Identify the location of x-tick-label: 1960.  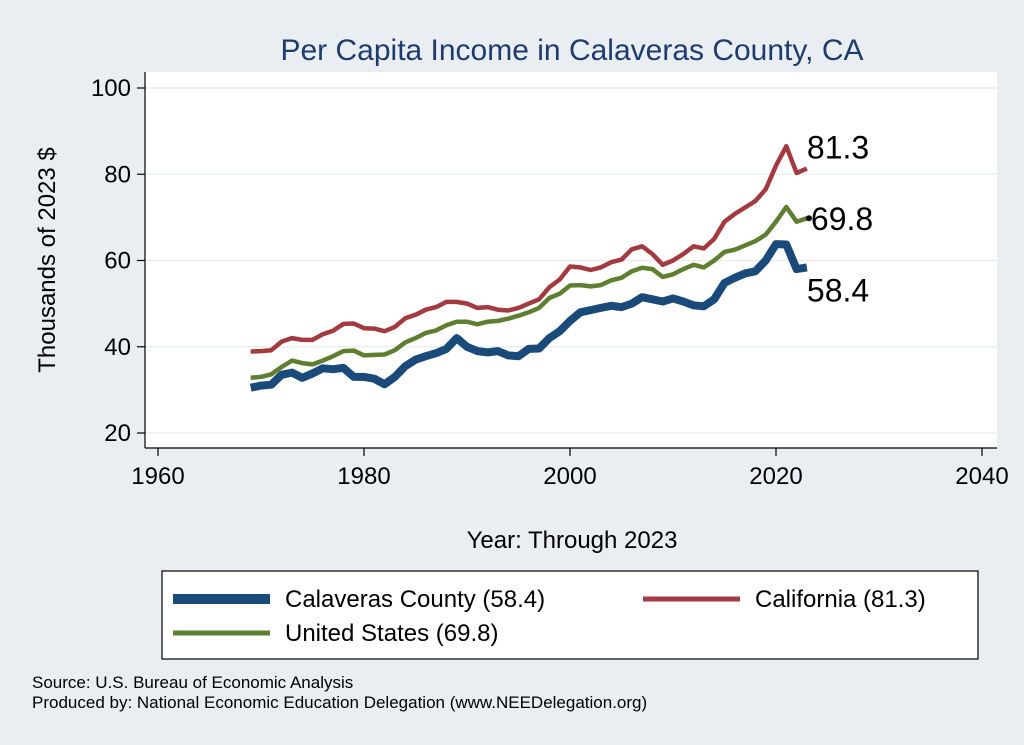
(157, 476).